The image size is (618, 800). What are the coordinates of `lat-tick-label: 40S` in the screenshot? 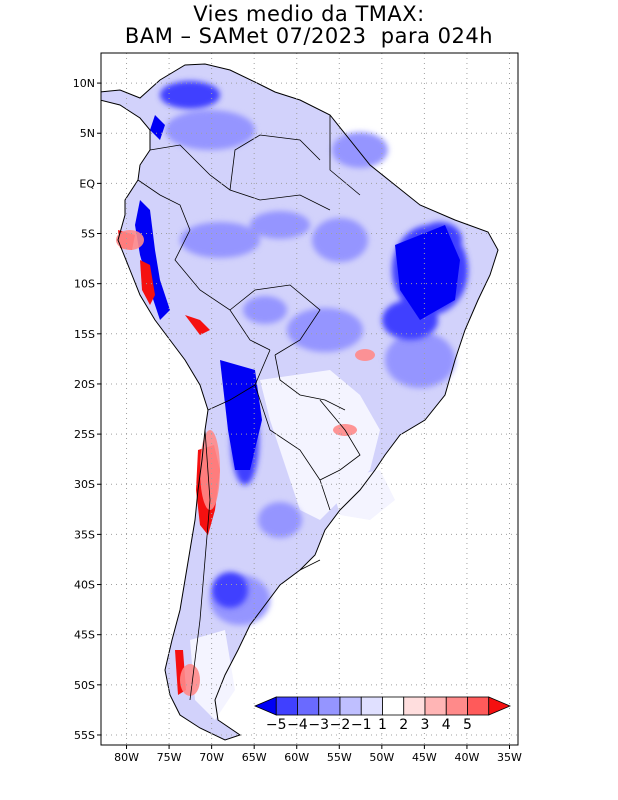 It's located at (84, 585).